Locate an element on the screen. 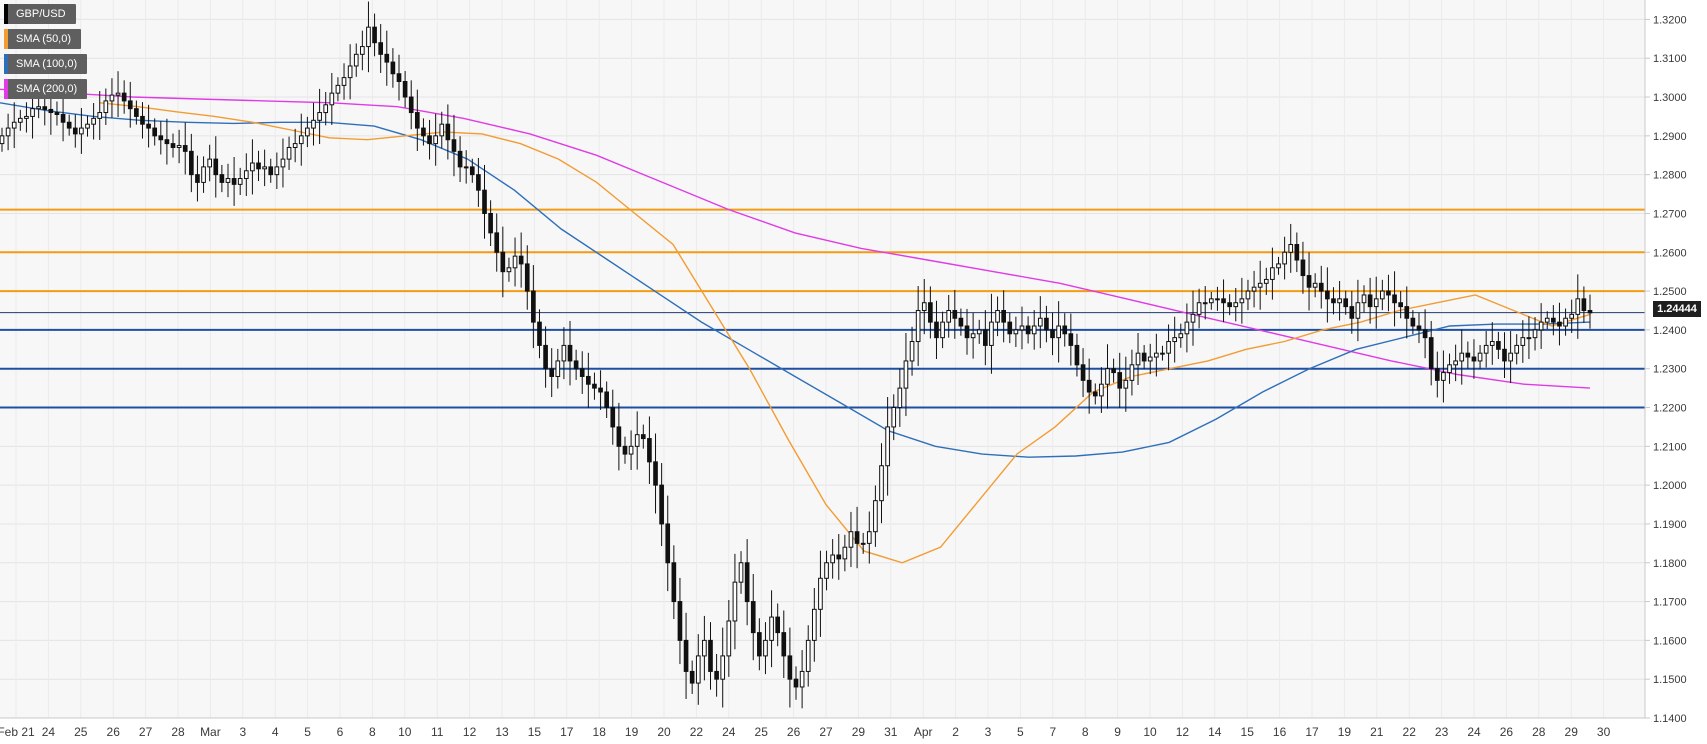  x-tick-label: 16 is located at coordinates (1280, 732).